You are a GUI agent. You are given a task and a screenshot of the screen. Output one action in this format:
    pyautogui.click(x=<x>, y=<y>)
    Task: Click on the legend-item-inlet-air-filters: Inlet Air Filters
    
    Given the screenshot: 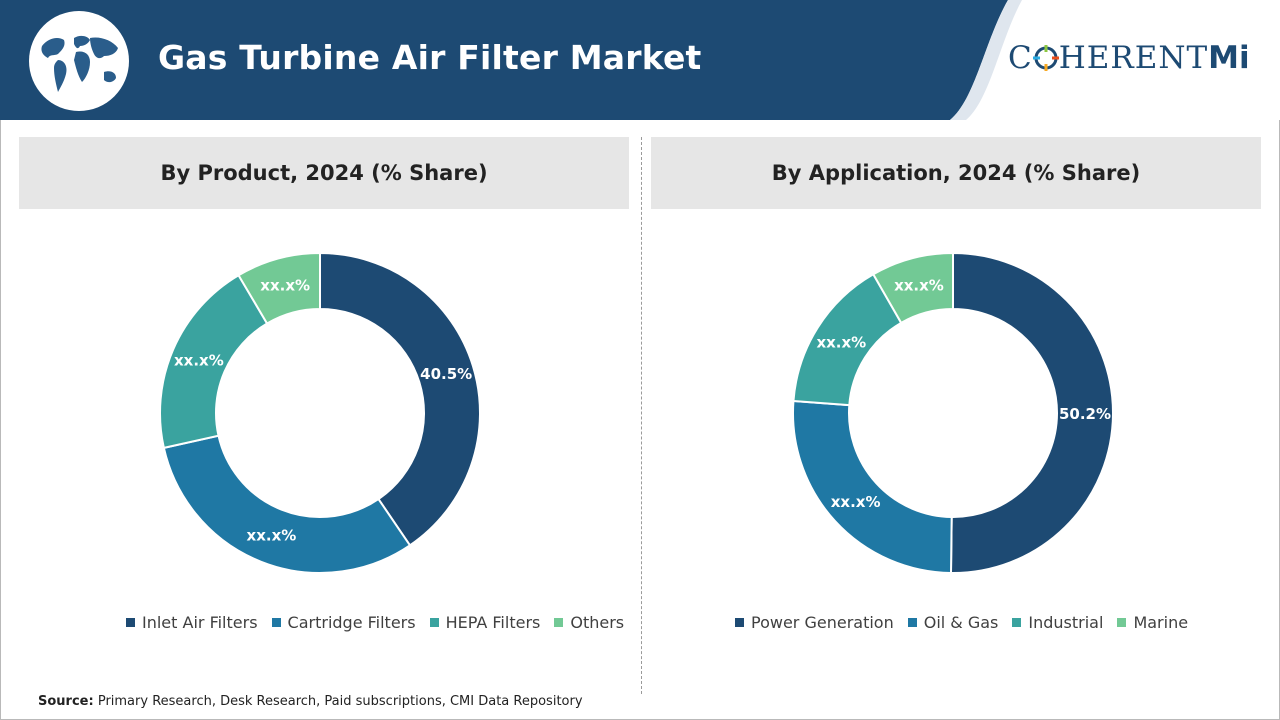 What is the action you would take?
    pyautogui.click(x=192, y=622)
    